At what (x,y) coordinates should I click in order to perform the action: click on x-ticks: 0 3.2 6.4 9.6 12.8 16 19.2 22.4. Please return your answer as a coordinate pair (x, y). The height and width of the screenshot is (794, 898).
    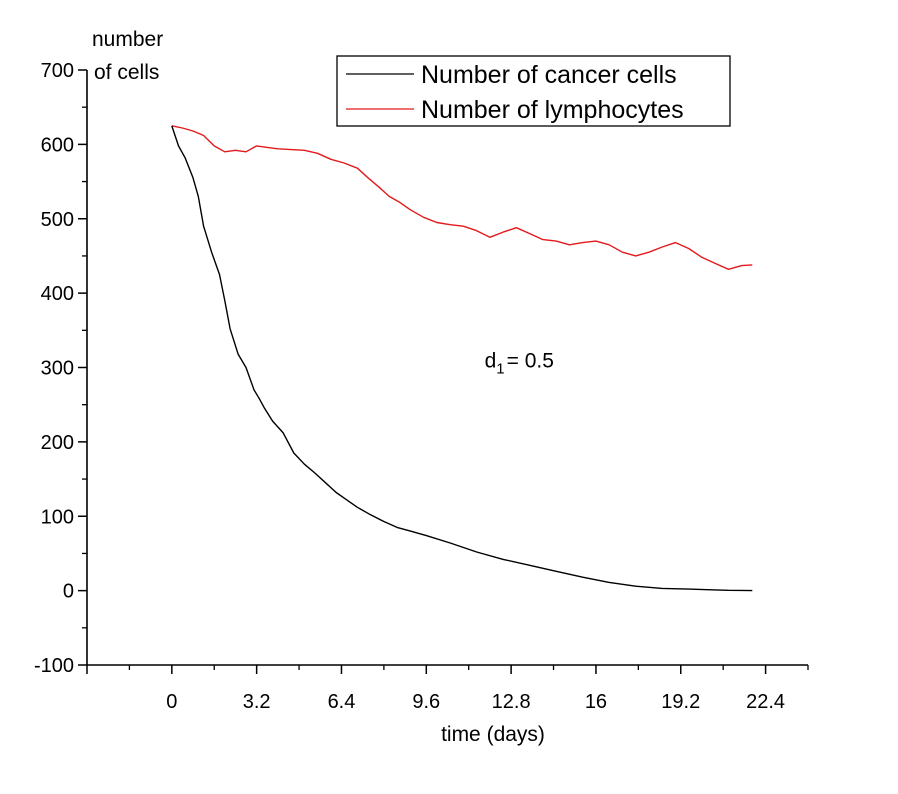
    Looking at the image, I should click on (447, 689).